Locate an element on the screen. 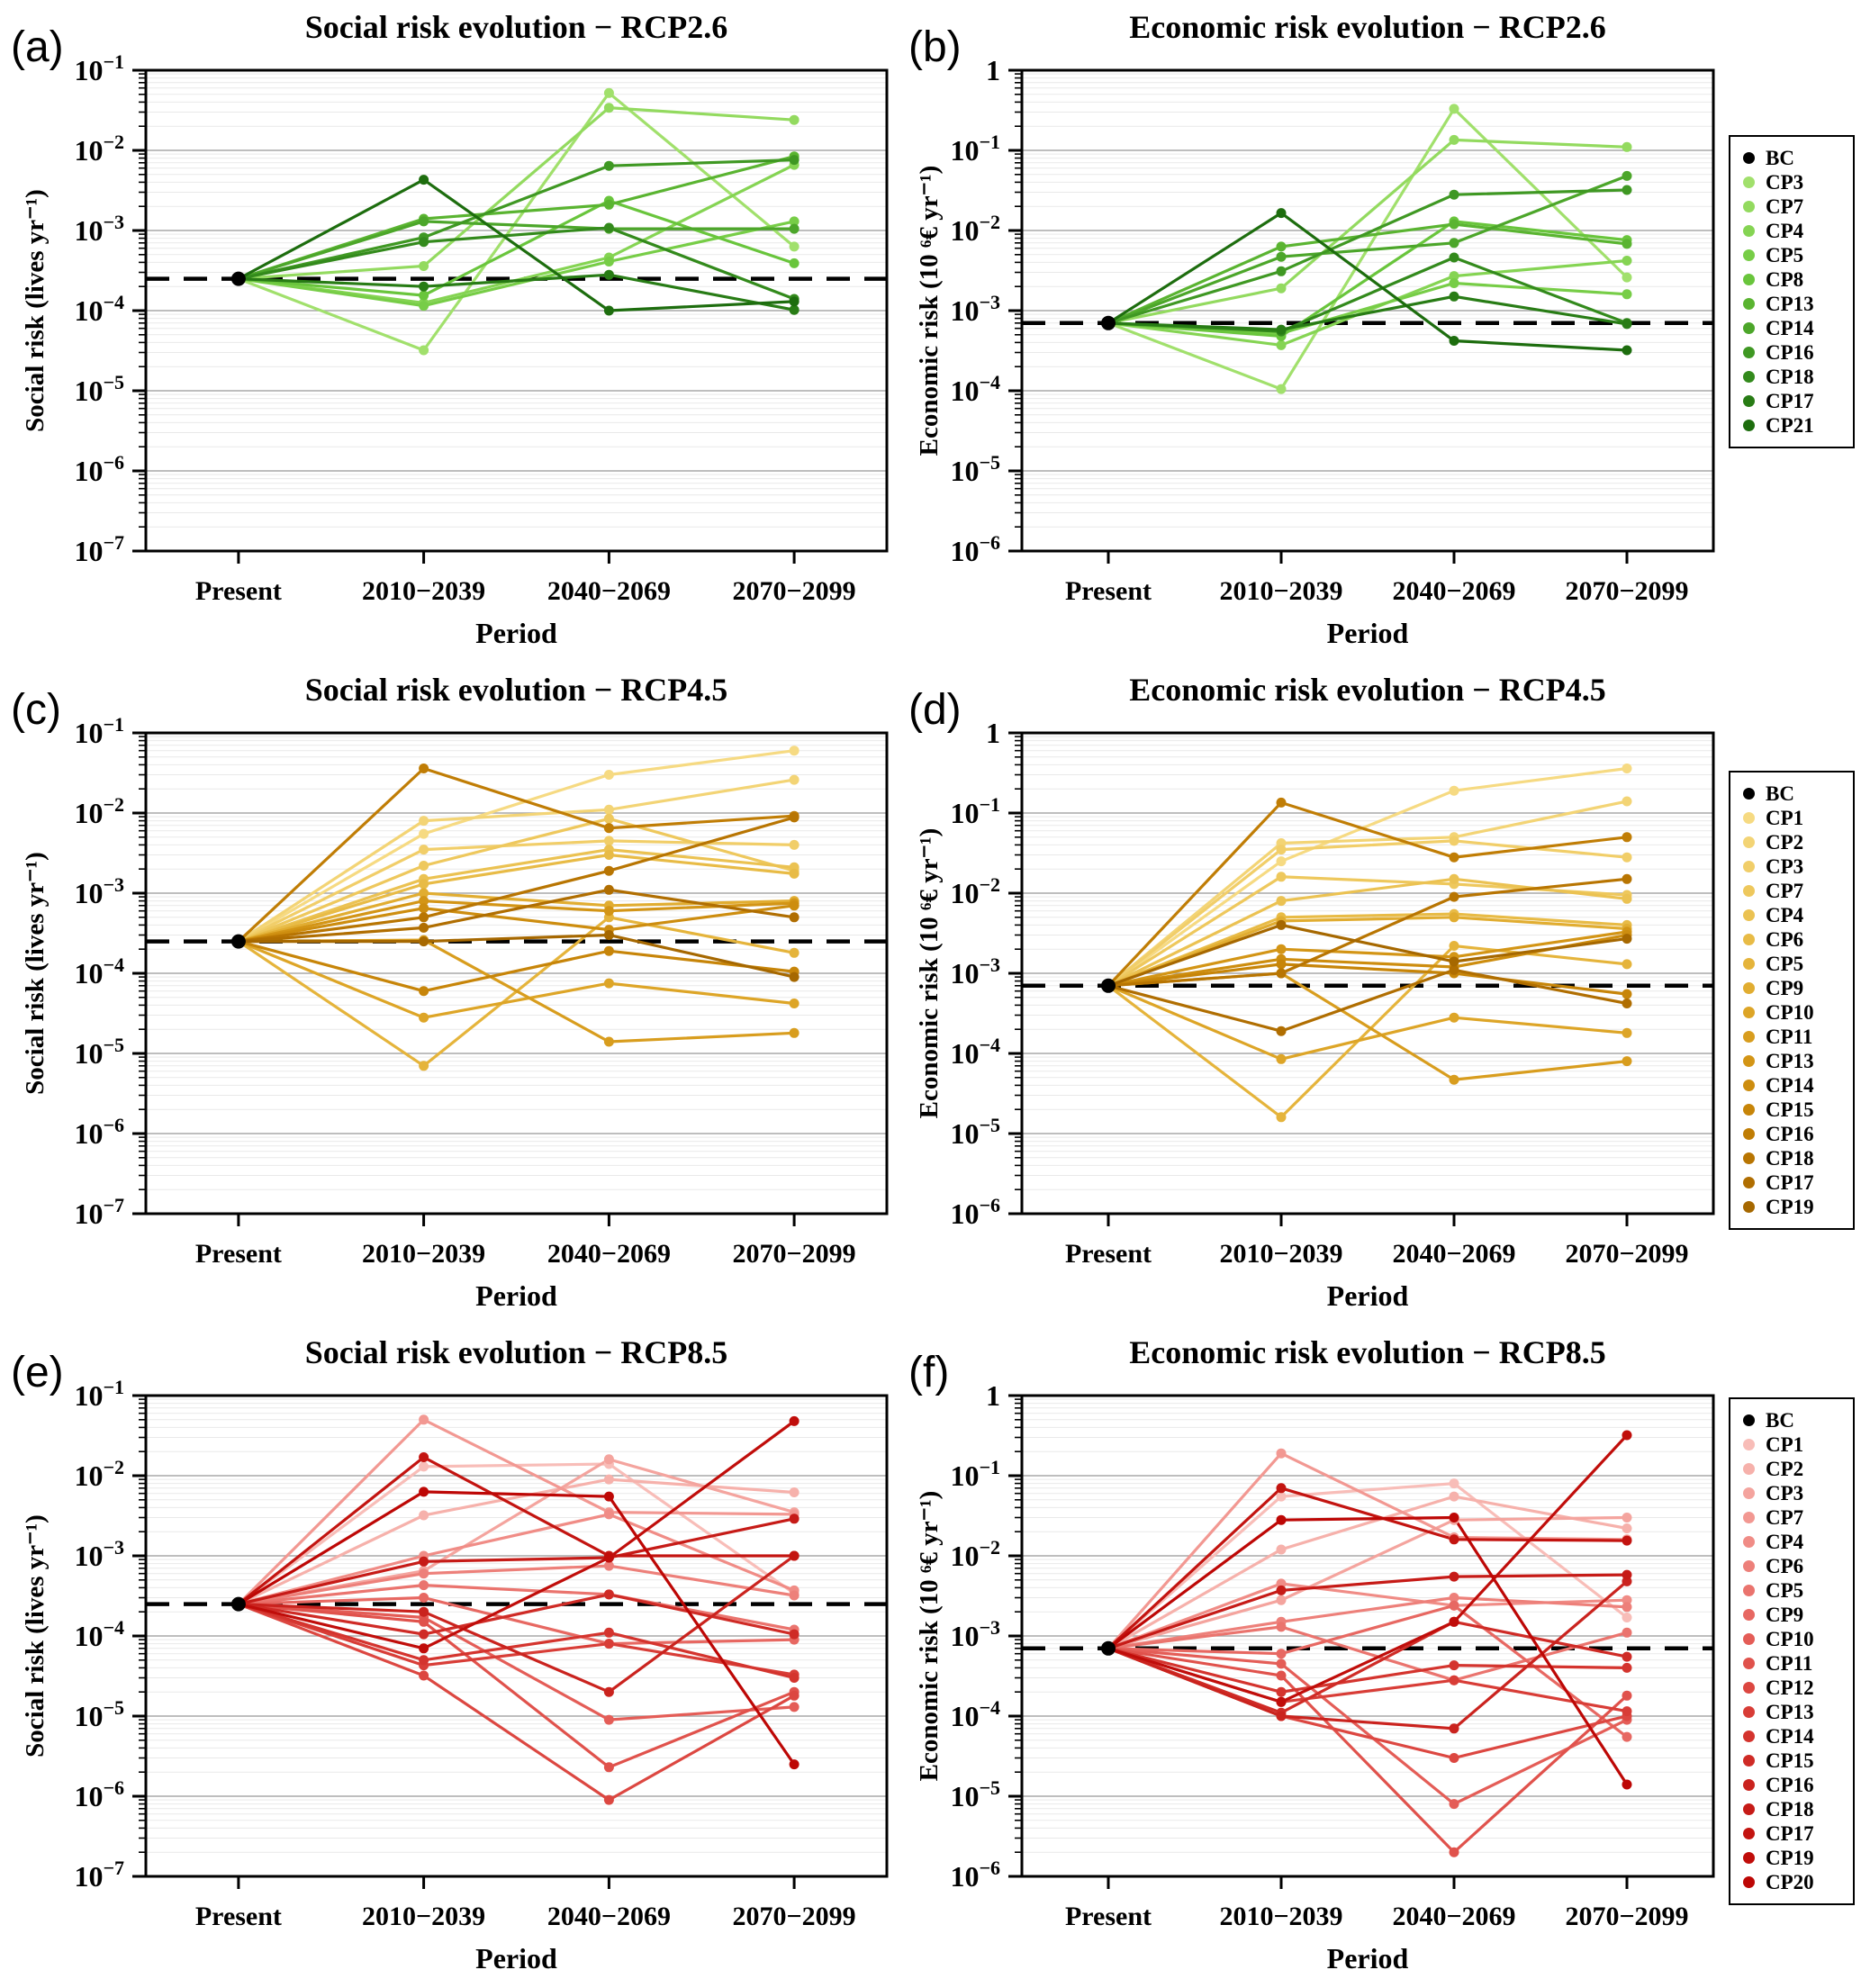 Image resolution: width=1861 pixels, height=1988 pixels. series-lines is located at coordinates (1368, 1644).